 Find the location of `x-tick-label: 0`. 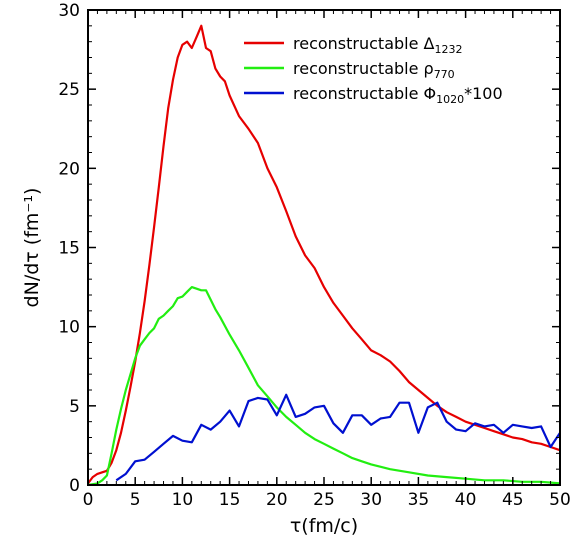

x-tick-label: 0 is located at coordinates (88, 500).